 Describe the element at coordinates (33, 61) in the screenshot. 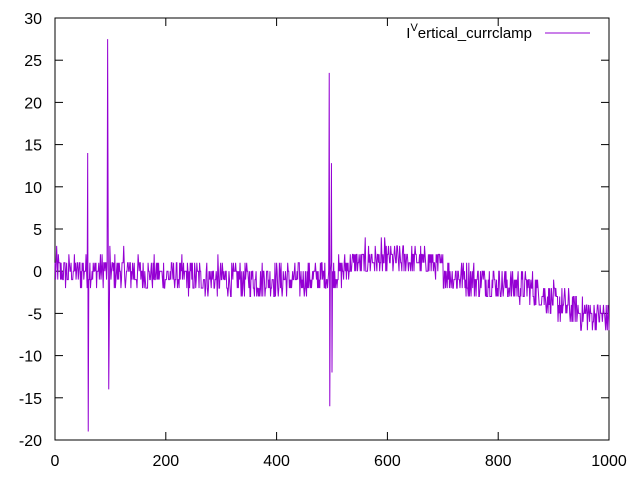

I see `y-tick-label: 25` at that location.